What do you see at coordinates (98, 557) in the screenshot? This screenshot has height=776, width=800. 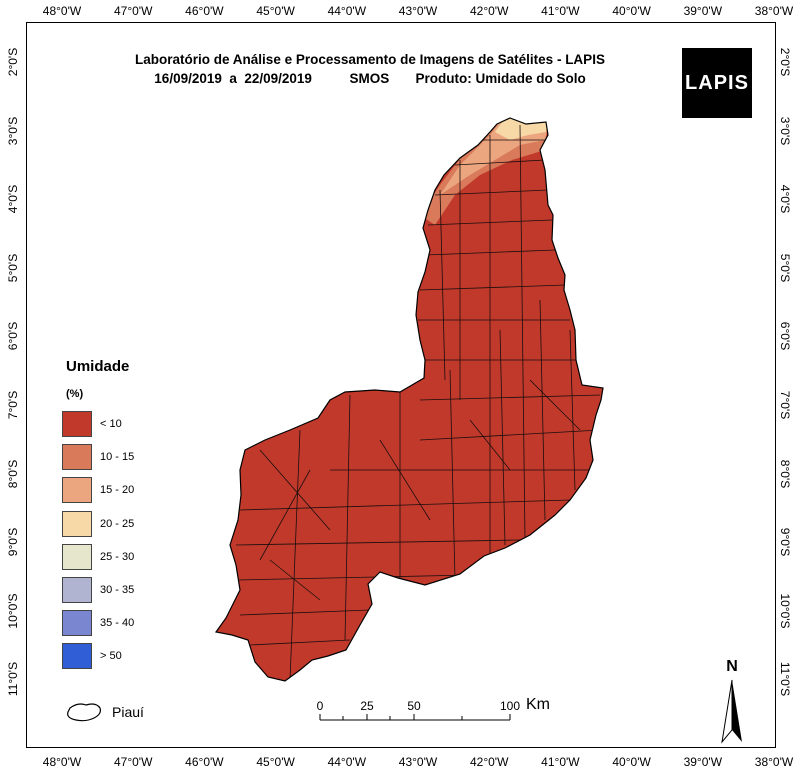 I see `legend-item: 25 - 30` at bounding box center [98, 557].